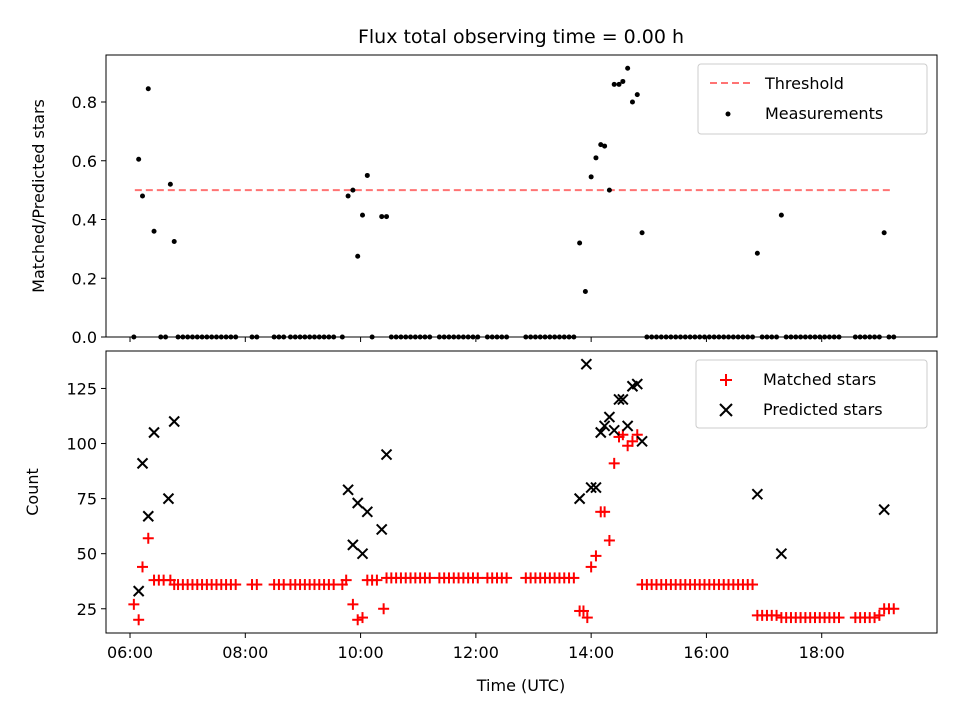 This screenshot has width=960, height=720. What do you see at coordinates (591, 652) in the screenshot?
I see `x-tick-label: 14:00` at bounding box center [591, 652].